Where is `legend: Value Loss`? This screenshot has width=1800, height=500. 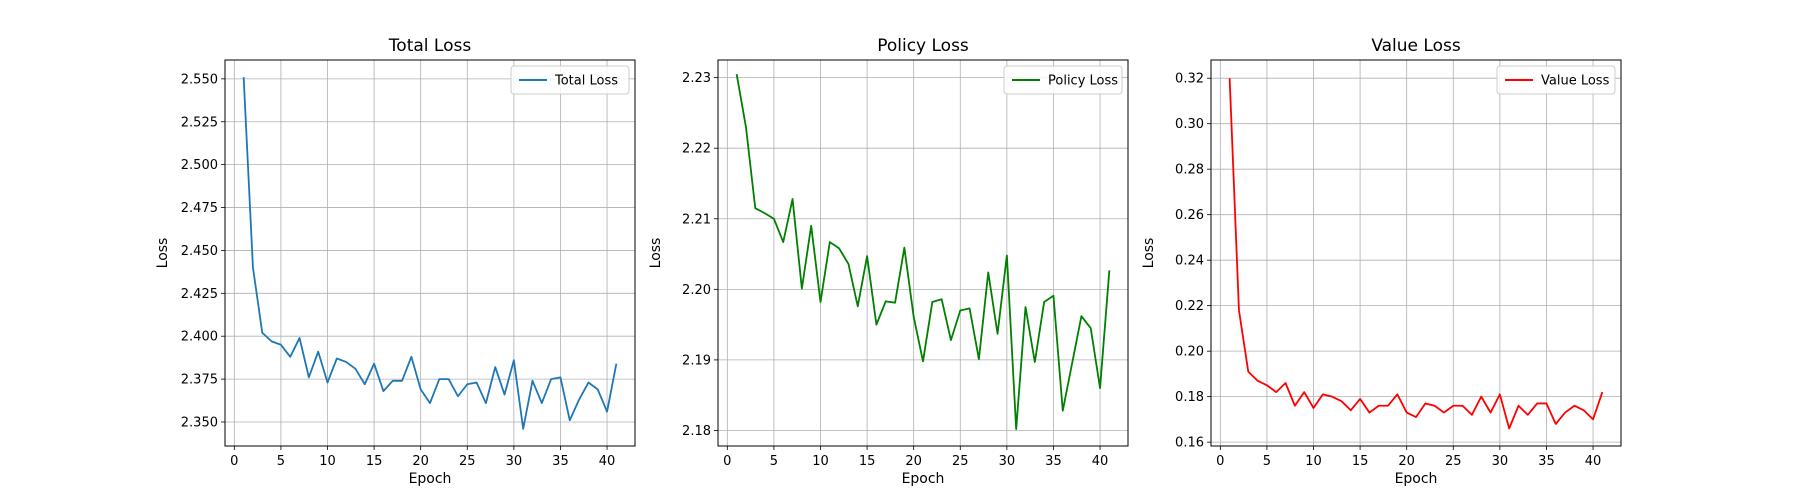 legend: Value Loss is located at coordinates (1556, 80).